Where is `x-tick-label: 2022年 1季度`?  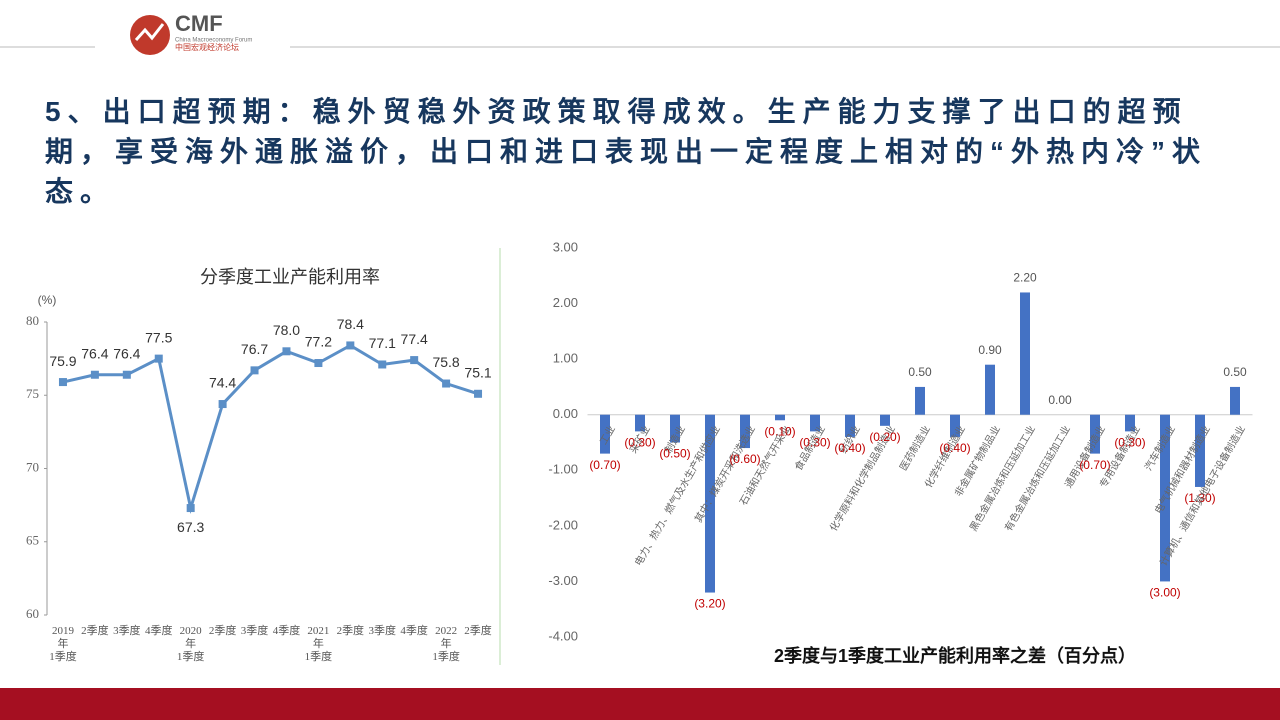 x-tick-label: 2022年 1季度 is located at coordinates (446, 644).